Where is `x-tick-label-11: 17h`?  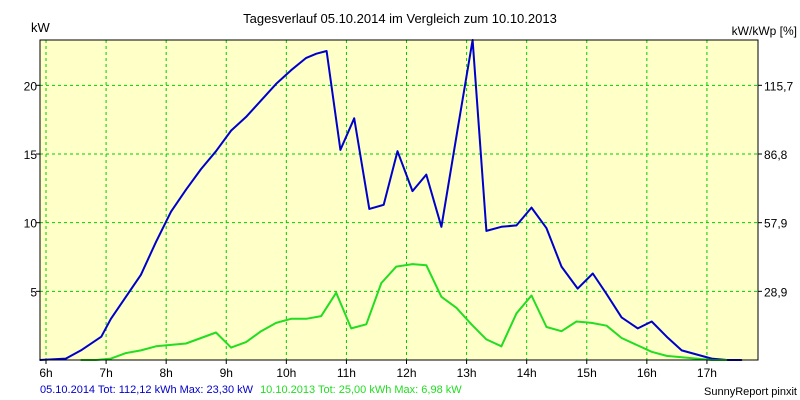
x-tick-label-11: 17h is located at coordinates (707, 373).